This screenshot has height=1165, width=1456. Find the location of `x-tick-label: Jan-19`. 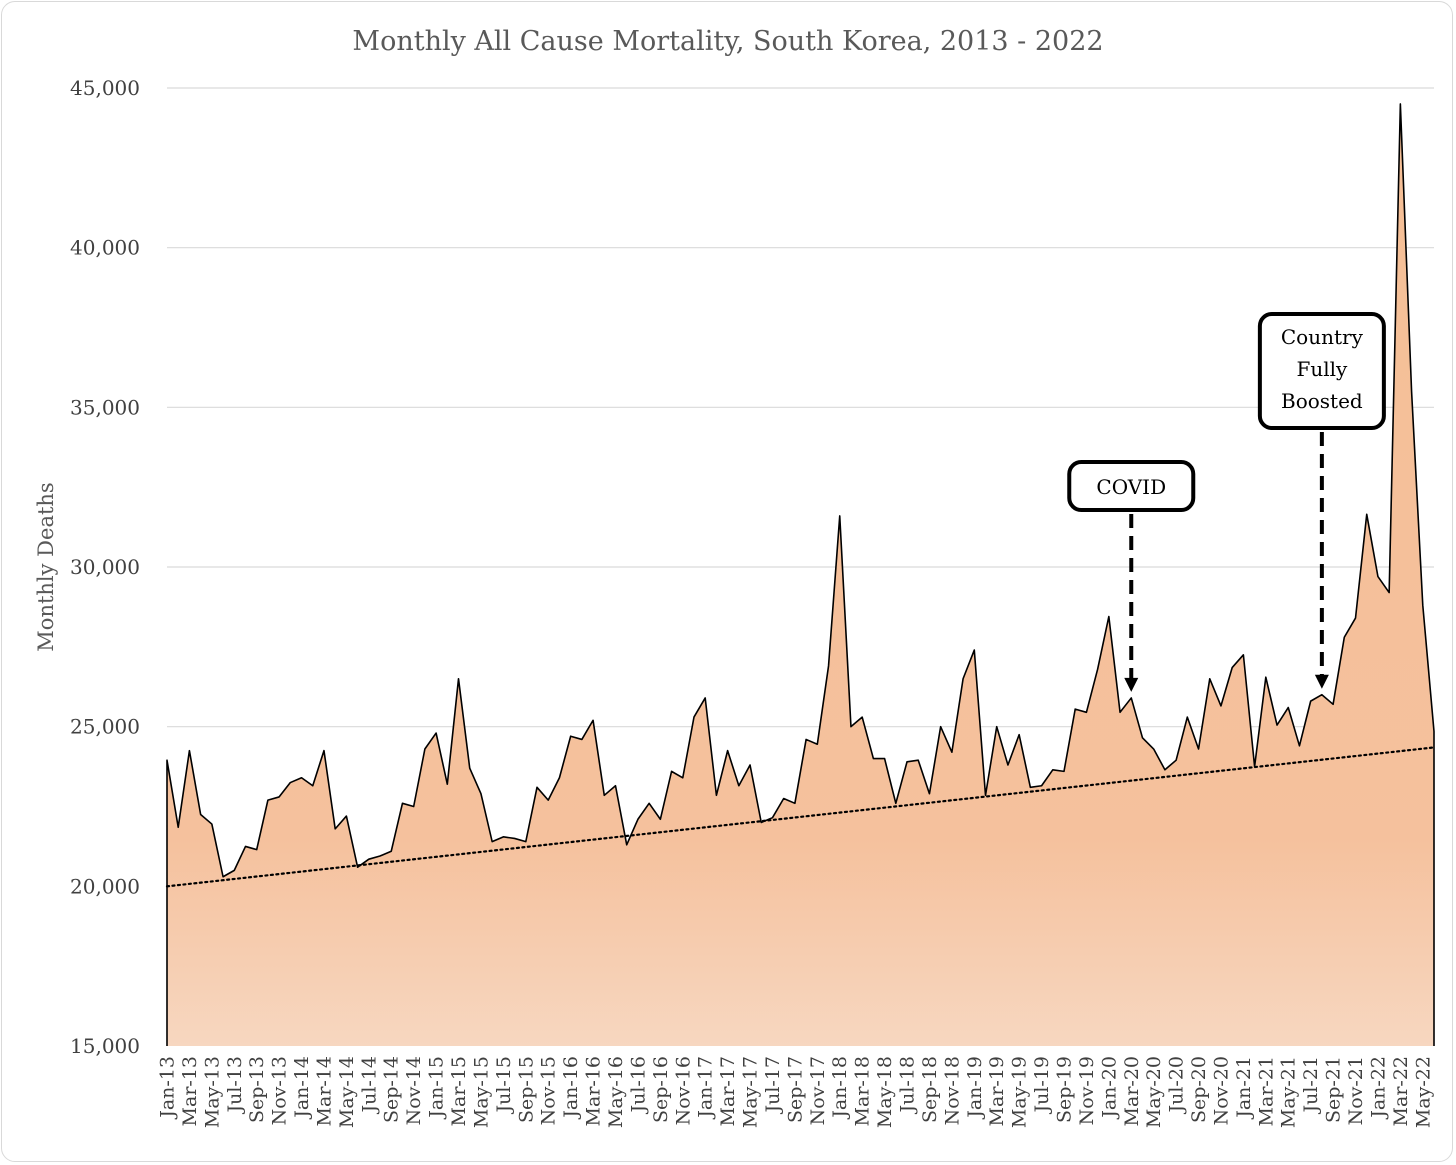

x-tick-label: Jan-19 is located at coordinates (975, 1088).